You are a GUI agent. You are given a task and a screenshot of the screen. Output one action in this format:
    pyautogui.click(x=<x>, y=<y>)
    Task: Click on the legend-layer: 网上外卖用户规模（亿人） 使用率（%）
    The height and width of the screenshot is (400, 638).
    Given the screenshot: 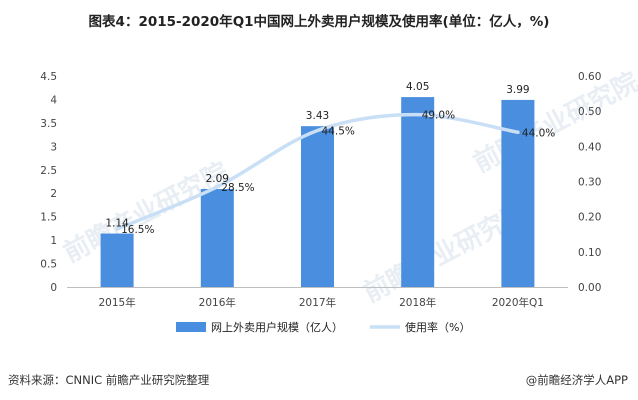 What is the action you would take?
    pyautogui.click(x=323, y=327)
    